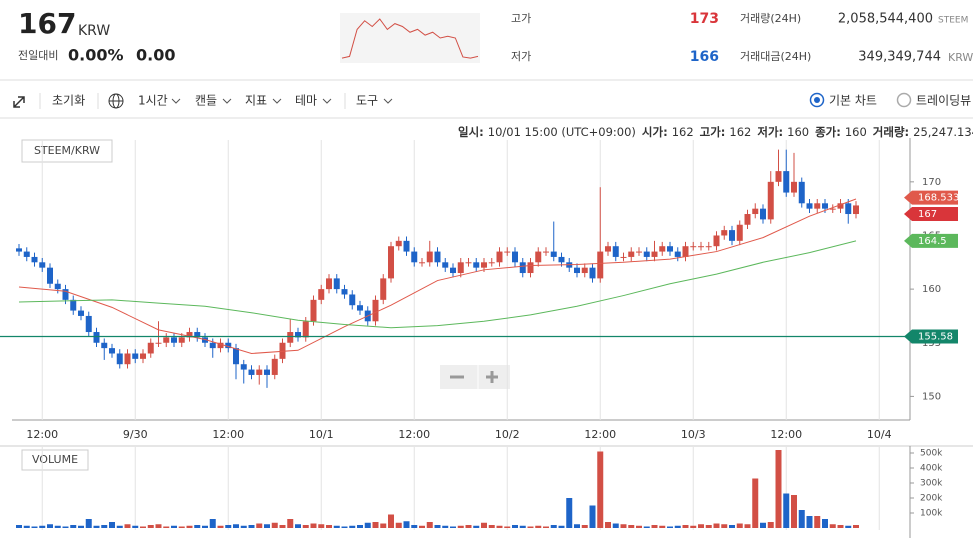 This screenshot has height=538, width=973. Describe the element at coordinates (704, 19) in the screenshot. I see `high-value: 173` at that location.